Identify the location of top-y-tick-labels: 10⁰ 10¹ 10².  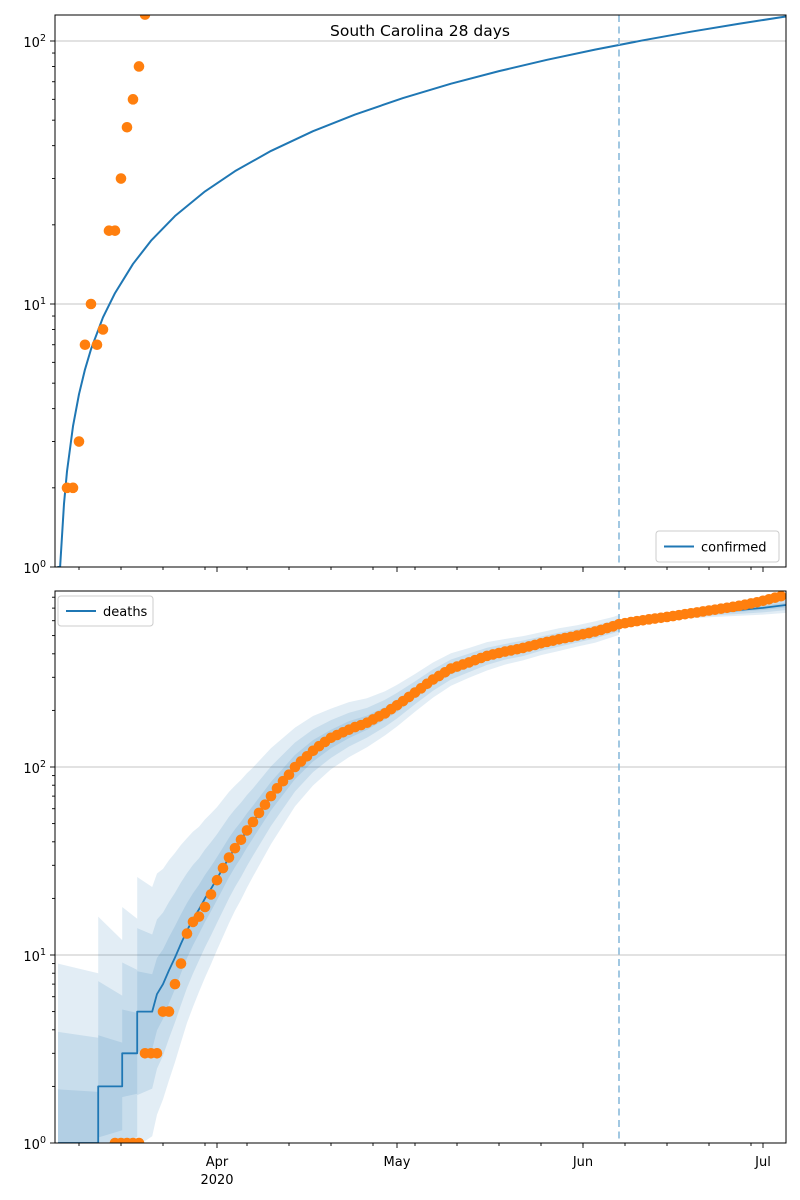
(34, 305).